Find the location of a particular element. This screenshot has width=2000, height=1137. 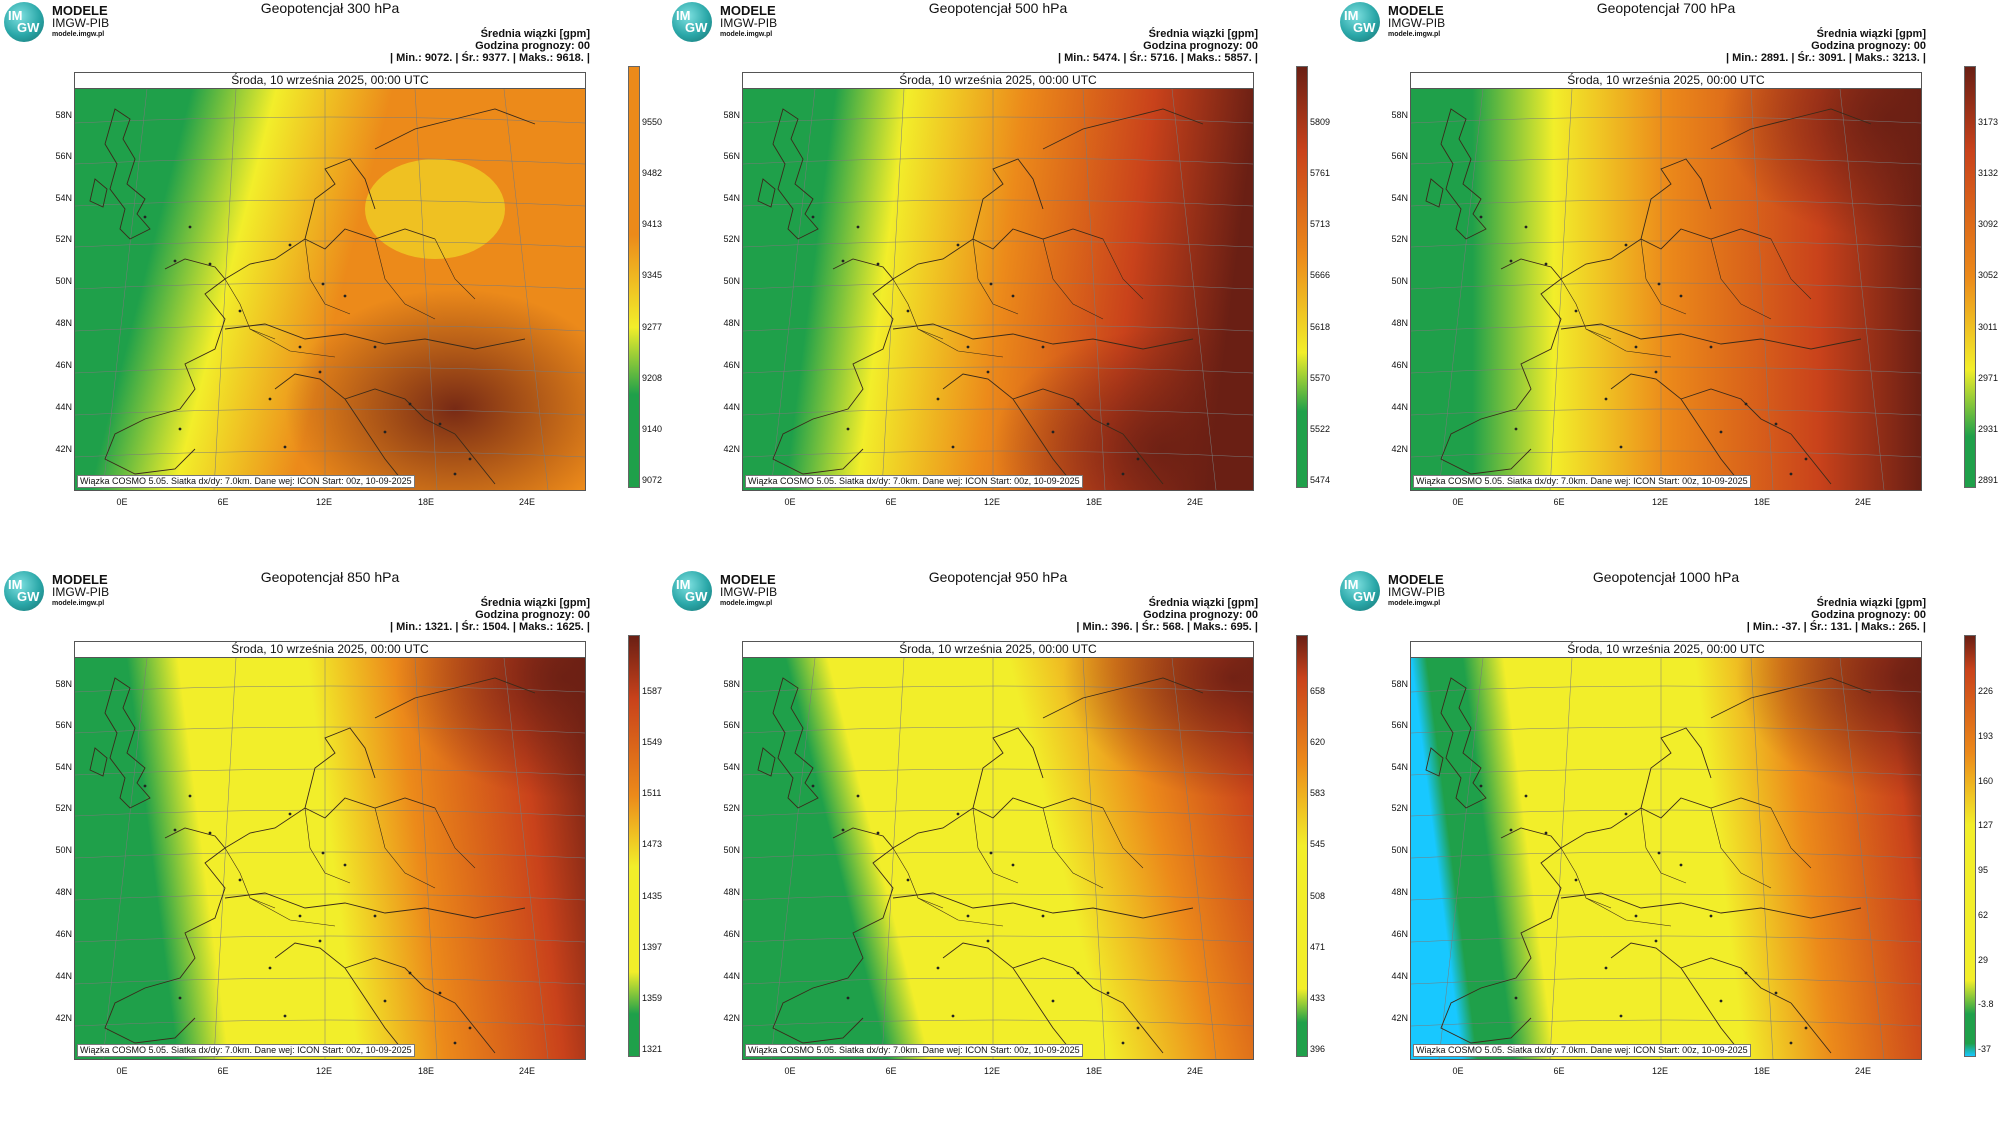

longitude-label: 12E is located at coordinates (323, 502).